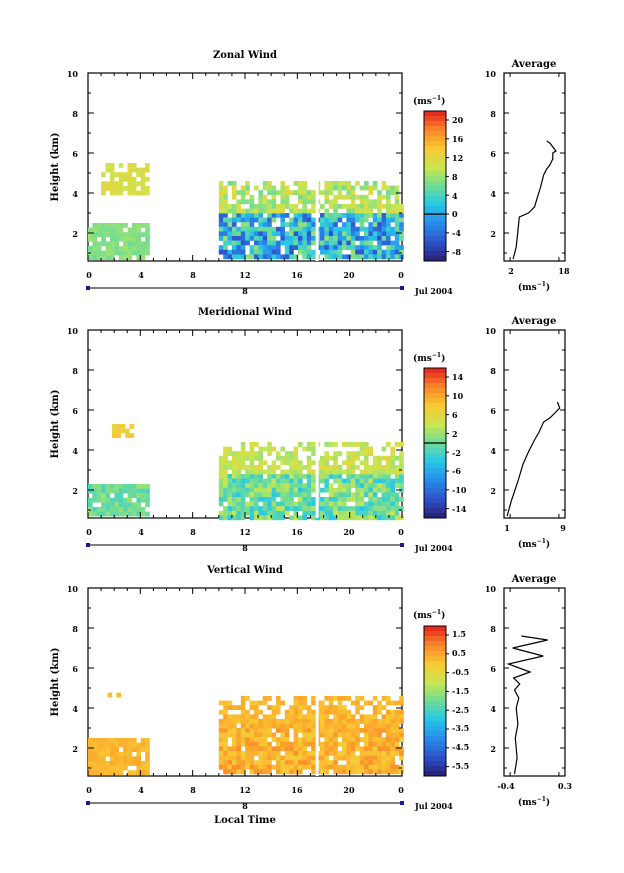 The height and width of the screenshot is (873, 624). What do you see at coordinates (458, 396) in the screenshot?
I see `colorbar-tick-label: 10` at bounding box center [458, 396].